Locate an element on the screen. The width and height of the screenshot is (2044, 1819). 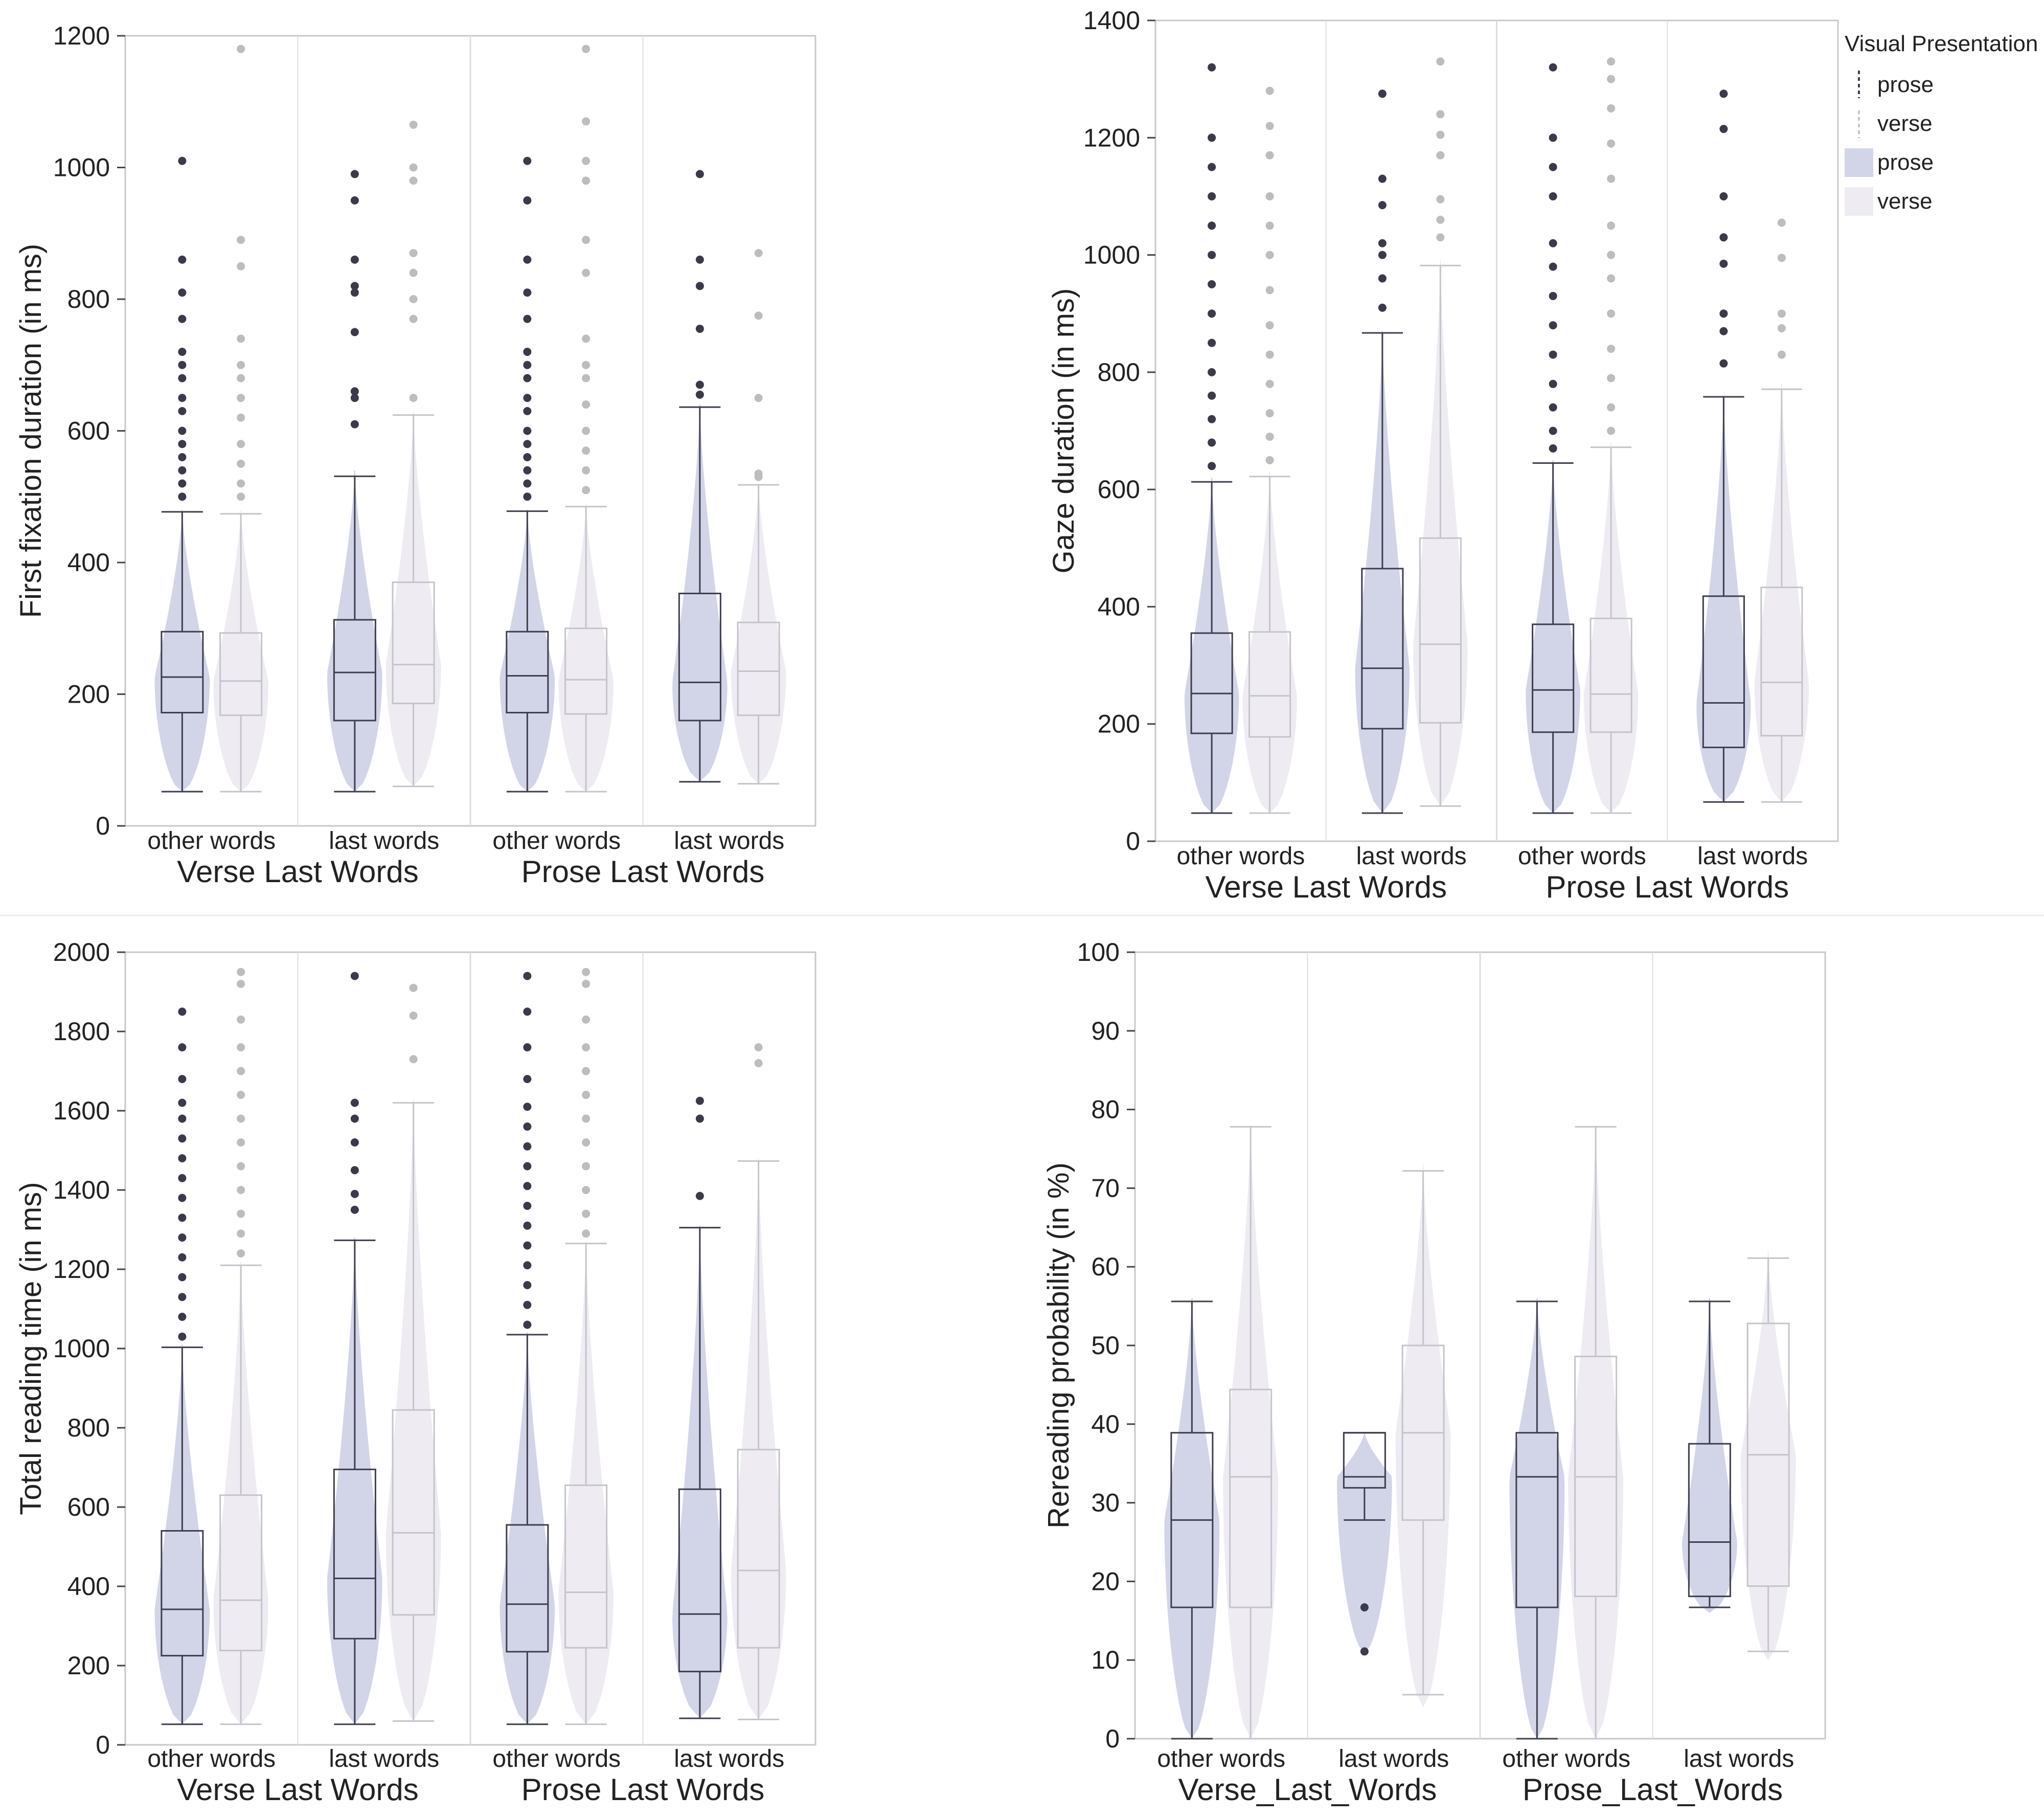
y-tick-label: 30 is located at coordinates (1105, 1503).